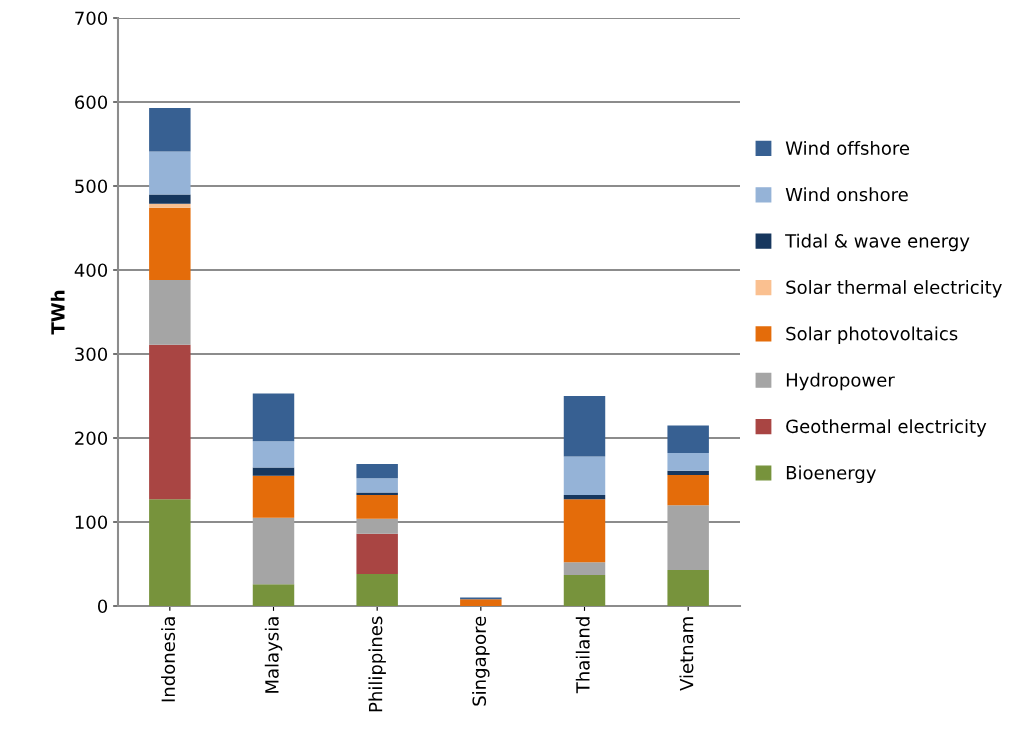 The height and width of the screenshot is (749, 1027). I want to click on x-tick-label: Indonesia, so click(168, 659).